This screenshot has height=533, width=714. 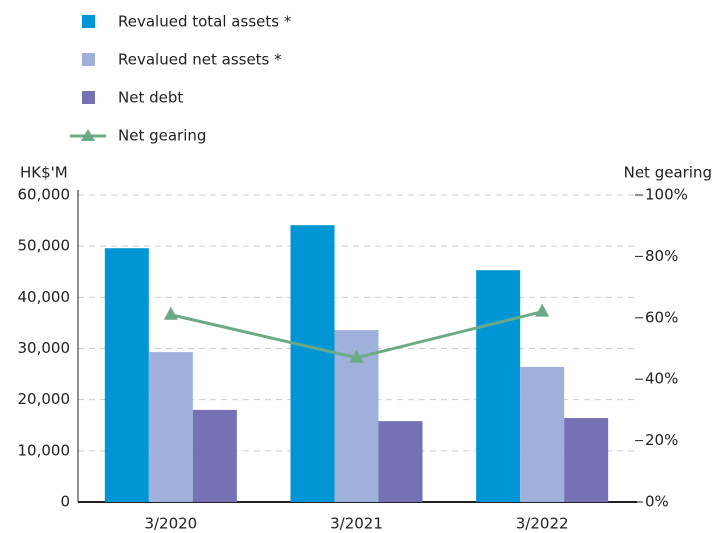 I want to click on y-tick-label: 30,000, so click(x=44, y=348).